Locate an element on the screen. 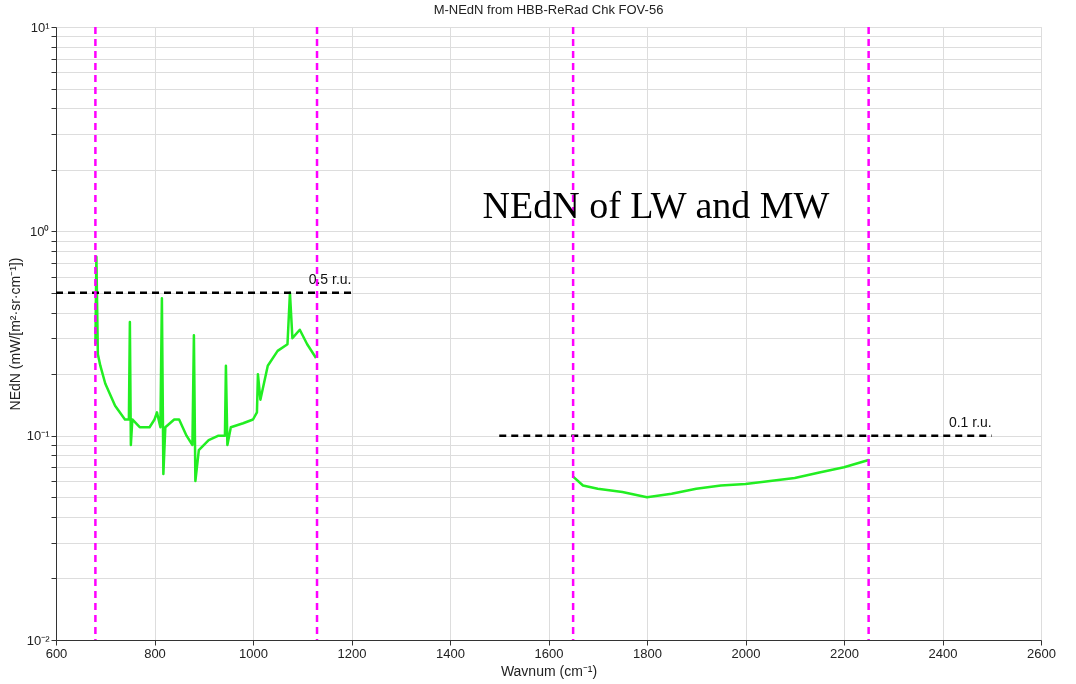 Image resolution: width=1076 pixels, height=684 pixels. y-axis-title: NEdN (mW/[m²·sr·cm⁻¹]) is located at coordinates (14, 334).